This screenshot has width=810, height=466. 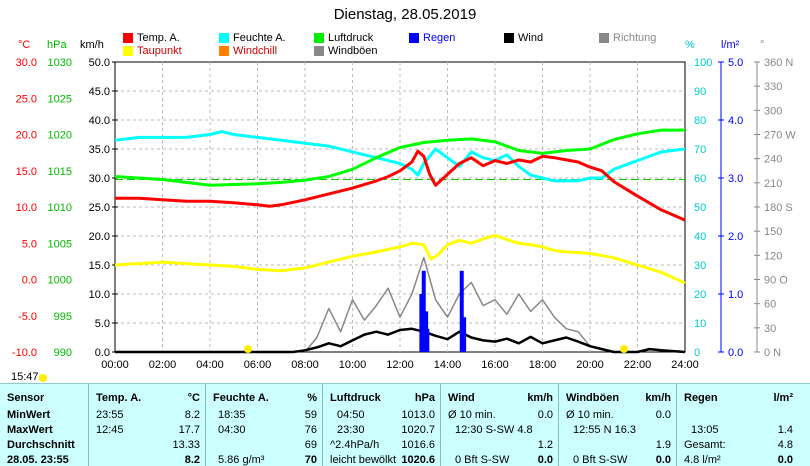 What do you see at coordinates (189, 430) in the screenshot?
I see `cell-value: 17.7` at bounding box center [189, 430].